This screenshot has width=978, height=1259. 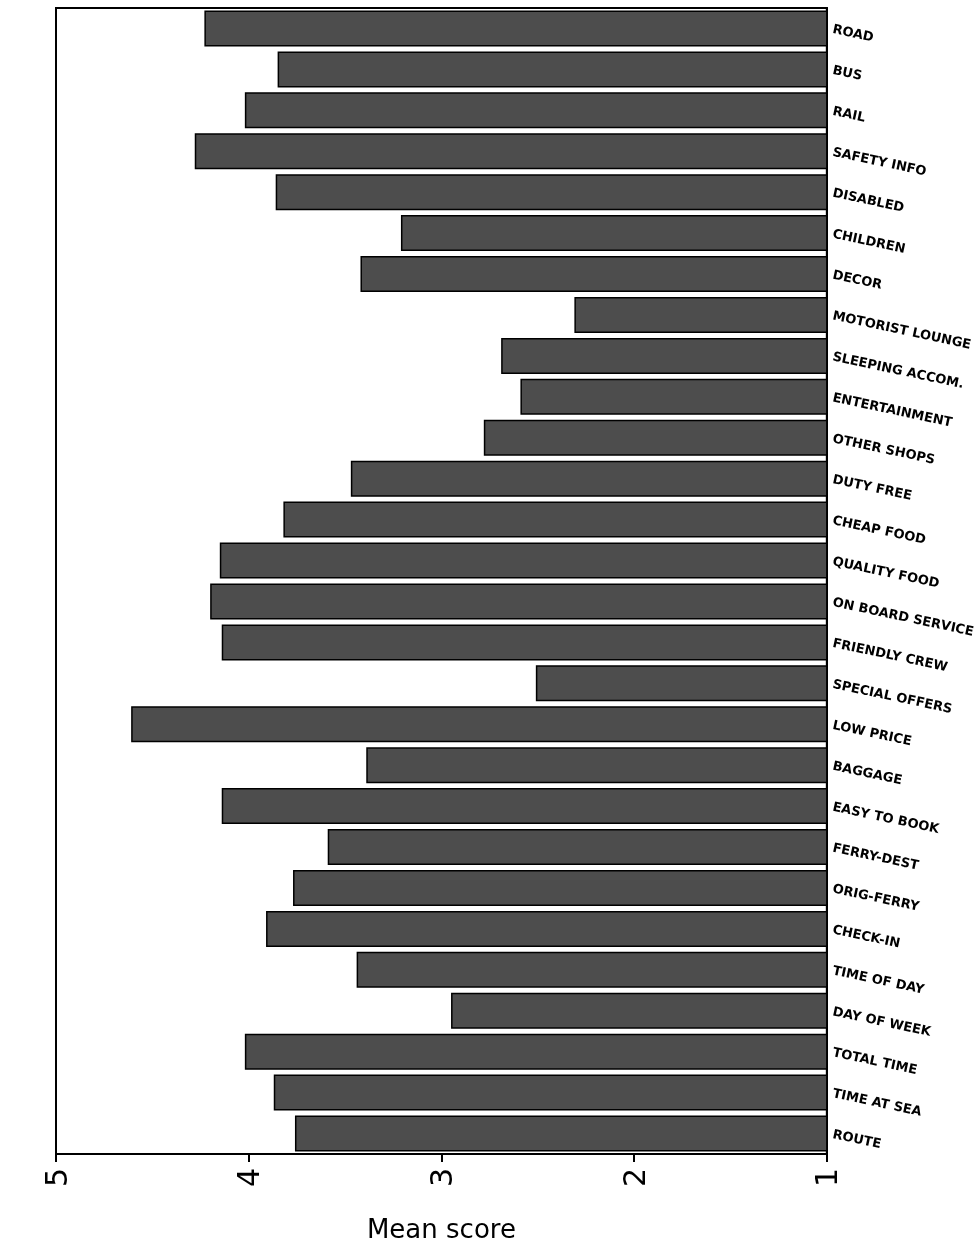 What do you see at coordinates (879, 529) in the screenshot?
I see `y-tick-label: CHEAP FOOD` at bounding box center [879, 529].